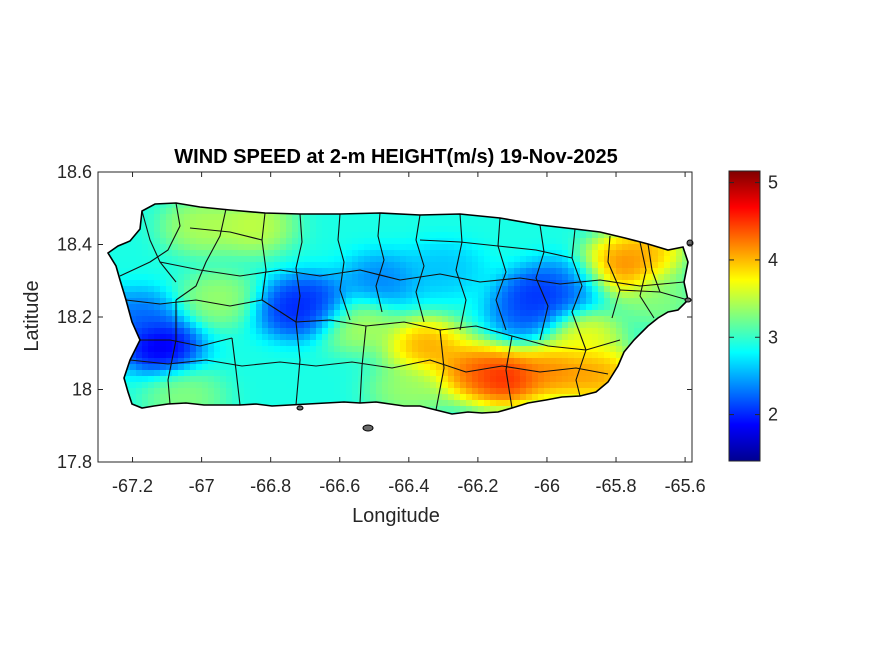 Image resolution: width=875 pixels, height=656 pixels. Describe the element at coordinates (495, 335) in the screenshot. I see `islets` at that location.